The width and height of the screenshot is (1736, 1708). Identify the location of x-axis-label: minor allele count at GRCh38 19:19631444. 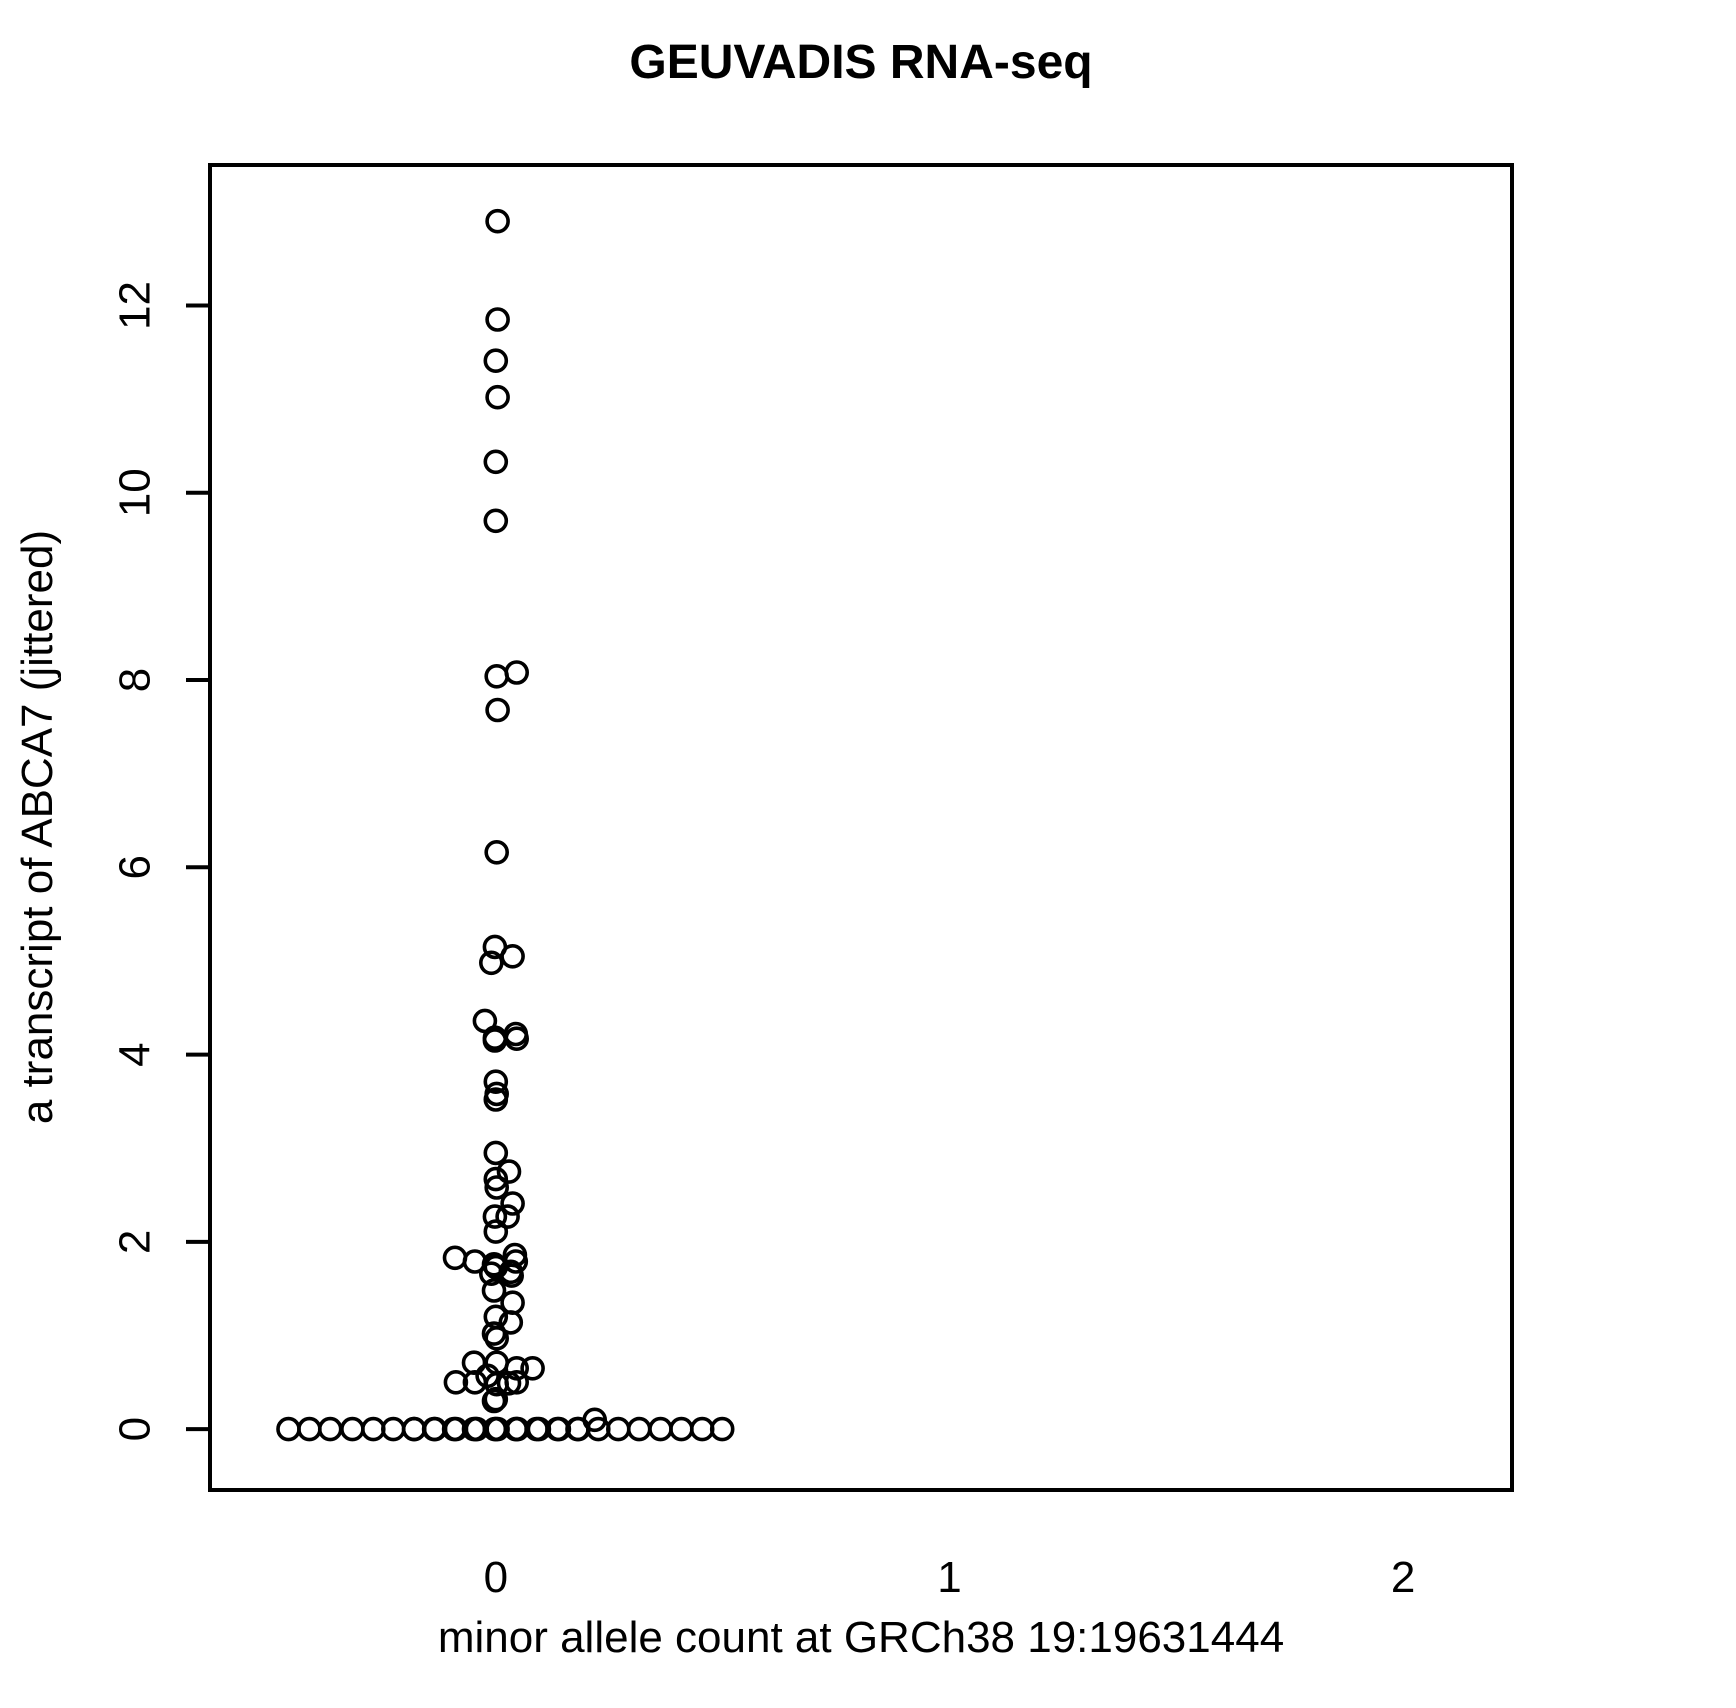
(861, 1637).